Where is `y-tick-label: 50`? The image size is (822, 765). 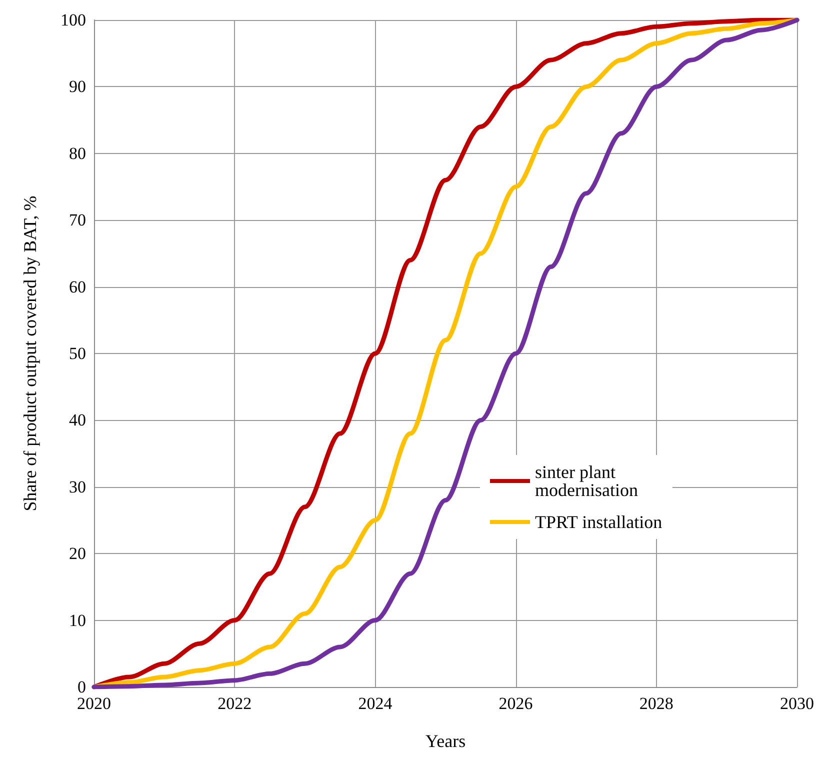 y-tick-label: 50 is located at coordinates (77, 353).